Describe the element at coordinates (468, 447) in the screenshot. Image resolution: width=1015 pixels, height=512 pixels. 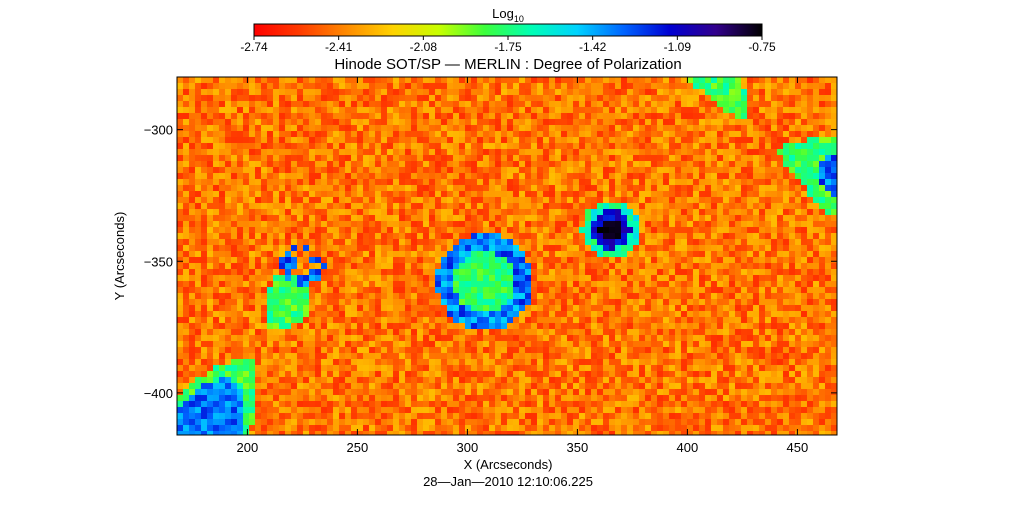
I see `x-tick-label: 300` at that location.